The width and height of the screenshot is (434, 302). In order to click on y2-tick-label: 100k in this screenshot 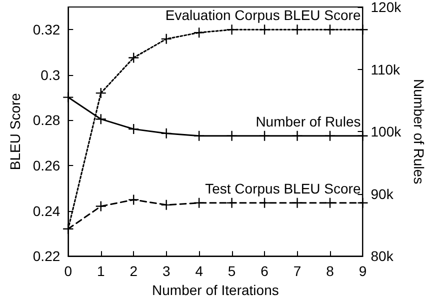, I will do `click(386, 132)`.